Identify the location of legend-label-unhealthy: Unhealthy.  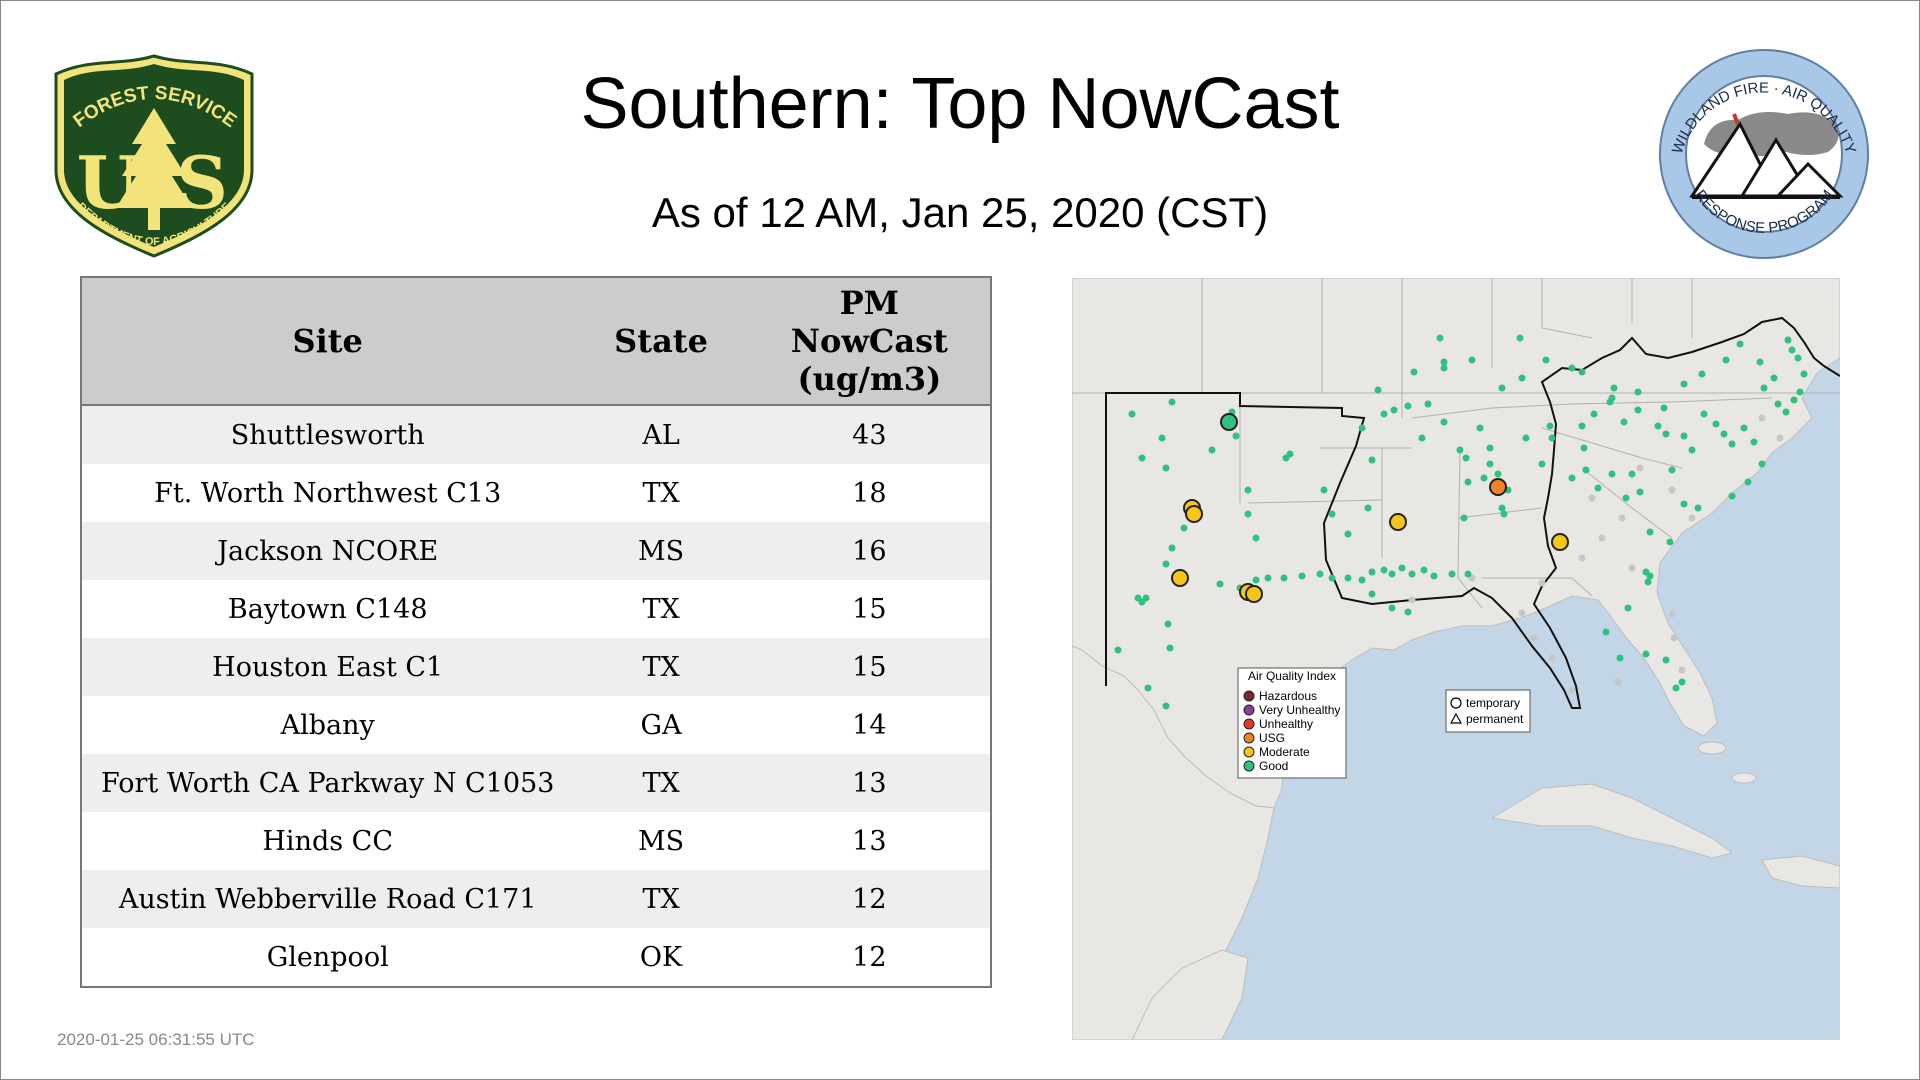
(1286, 724).